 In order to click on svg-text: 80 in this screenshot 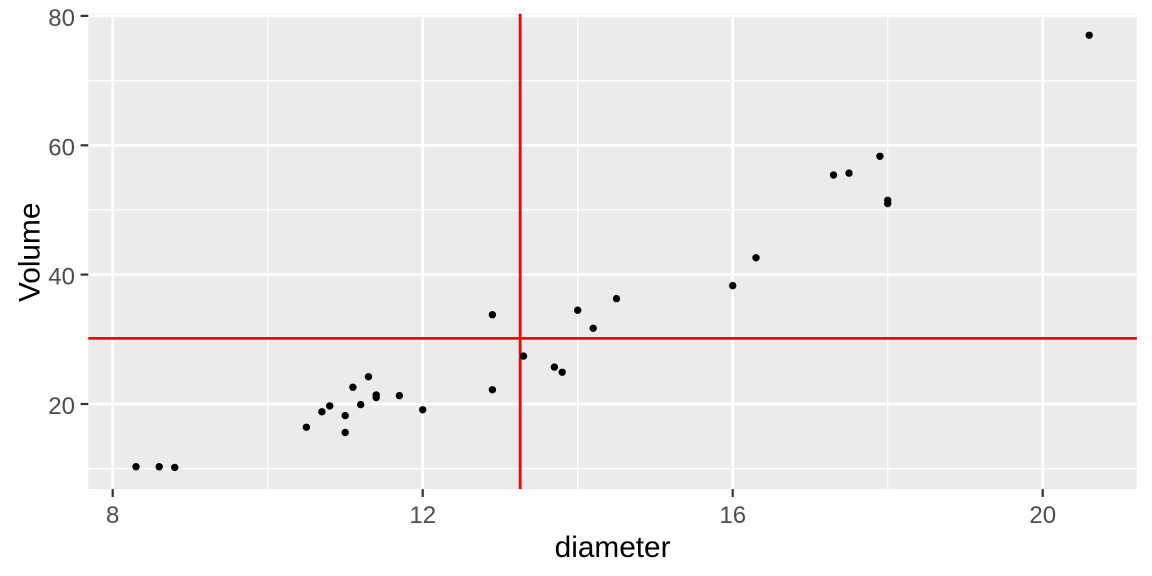, I will do `click(61, 18)`.